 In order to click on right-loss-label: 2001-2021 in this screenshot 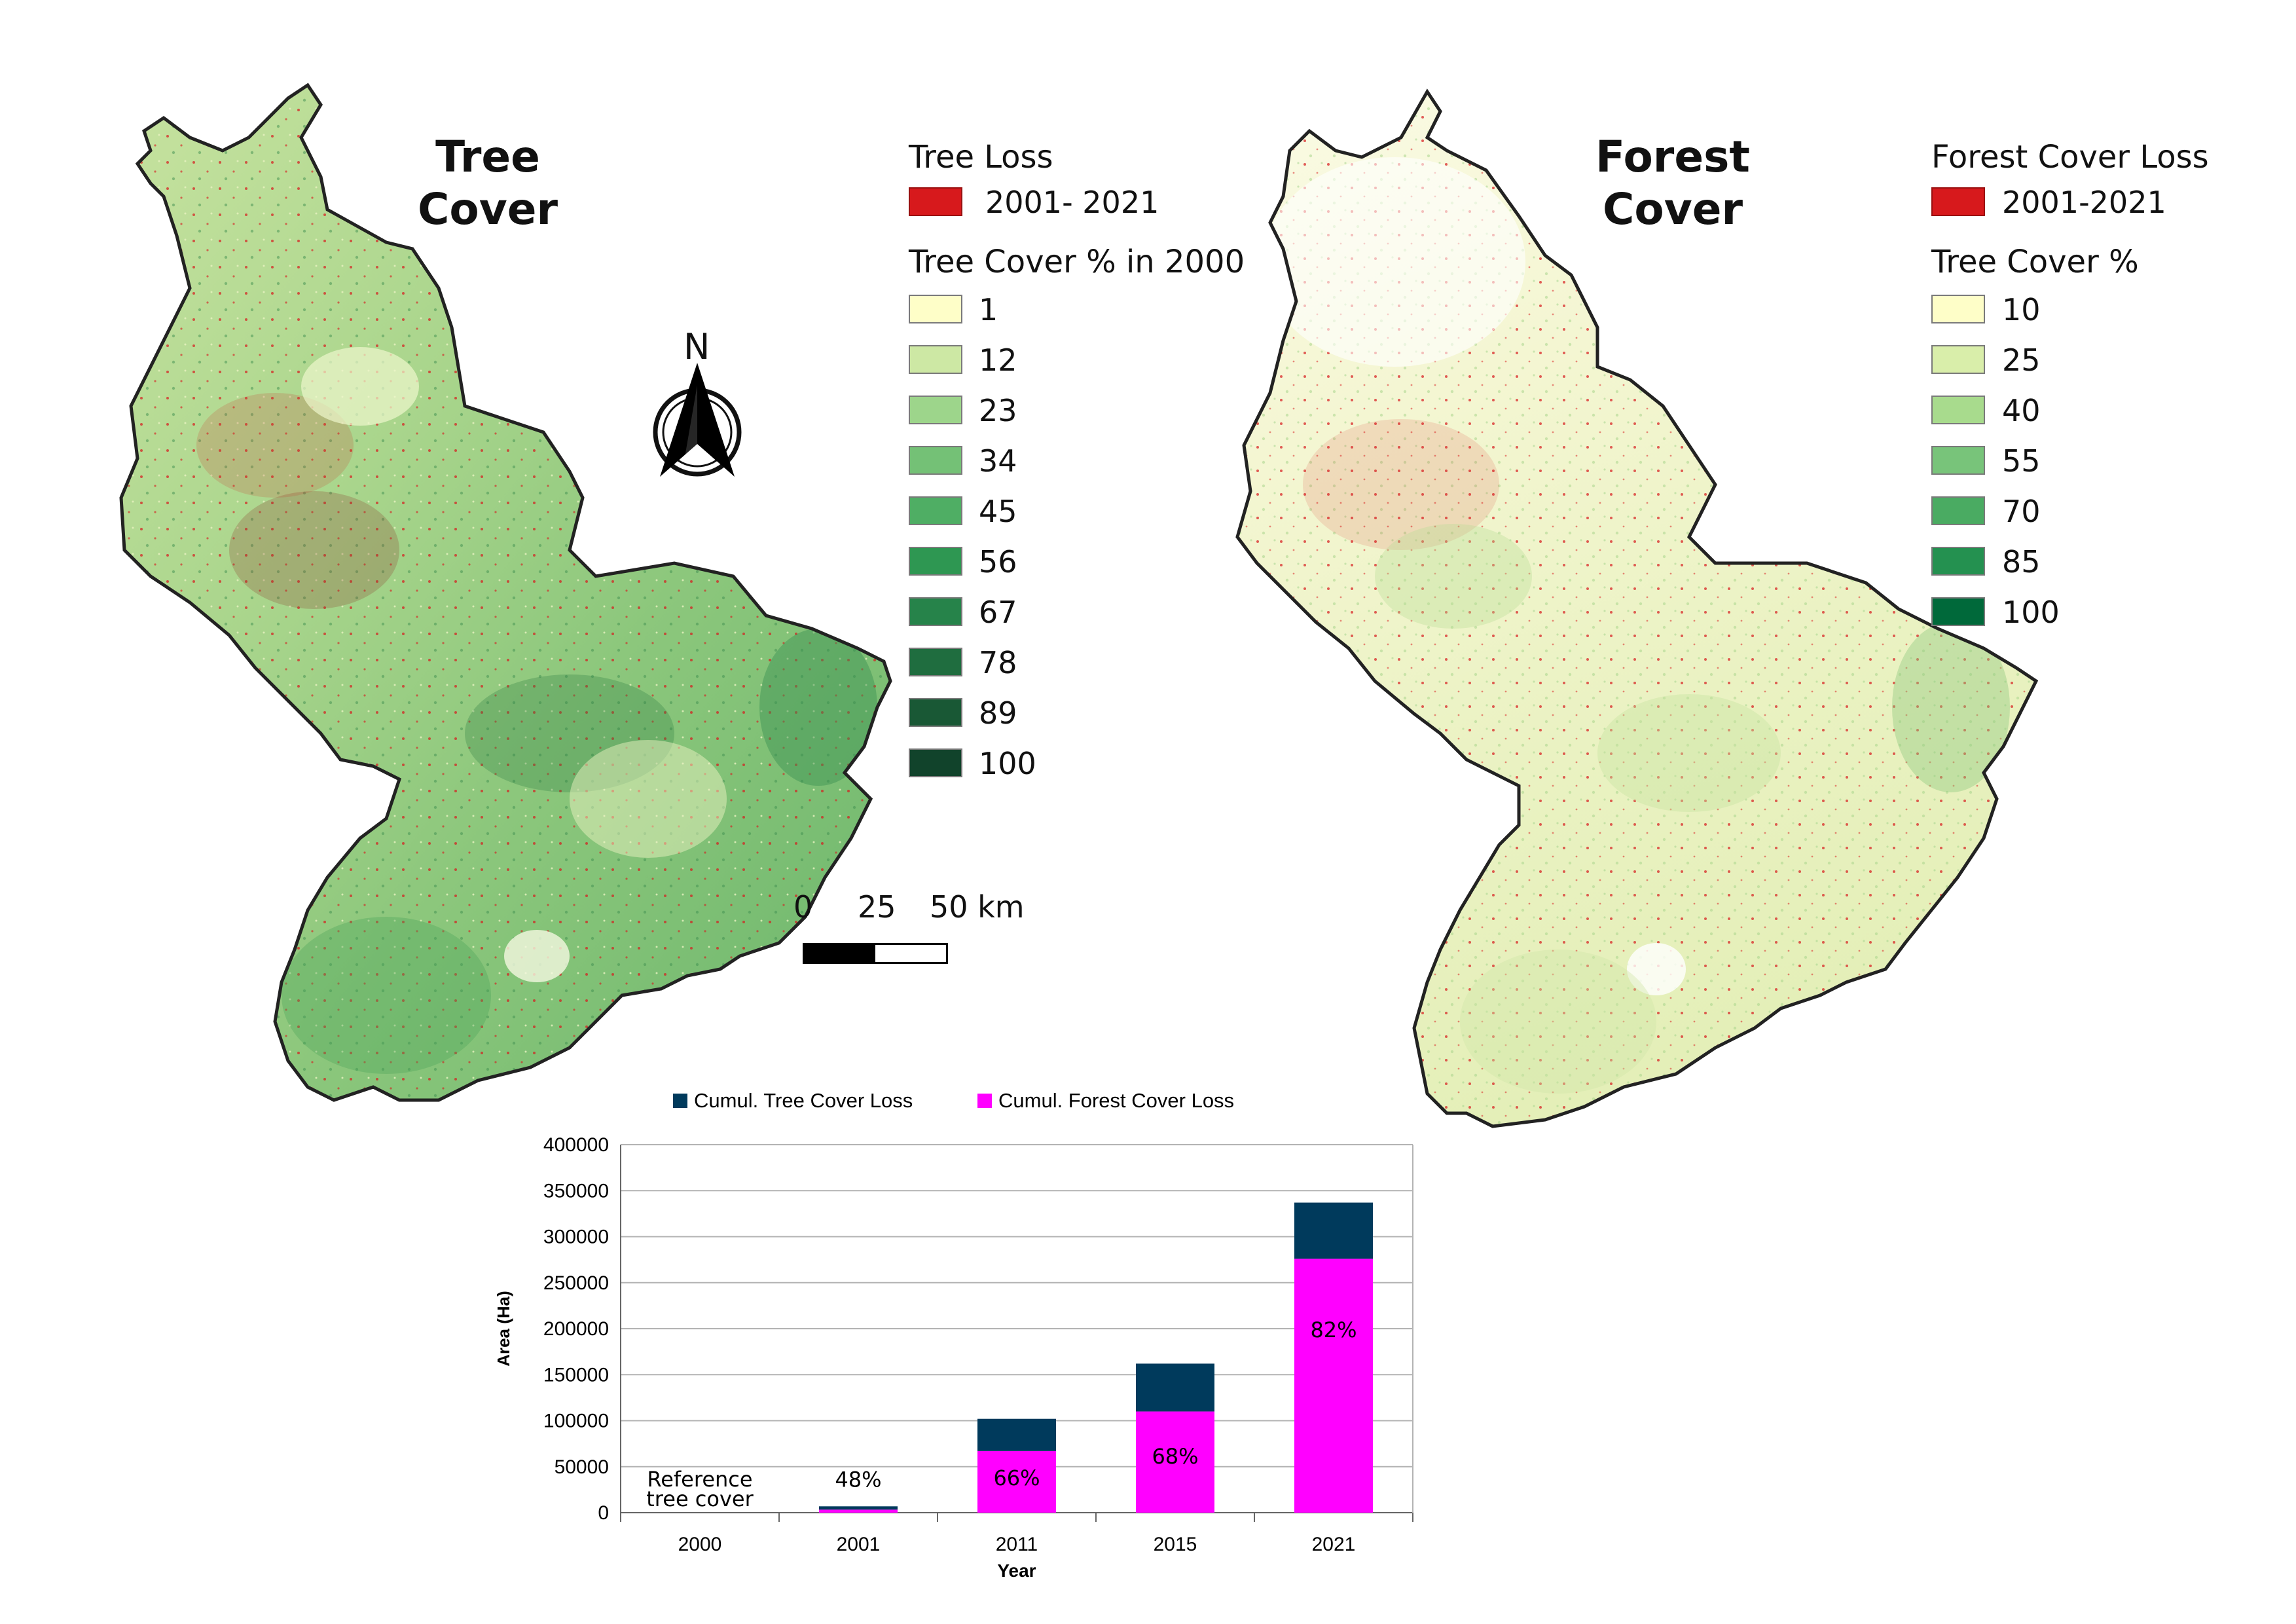, I will do `click(2084, 202)`.